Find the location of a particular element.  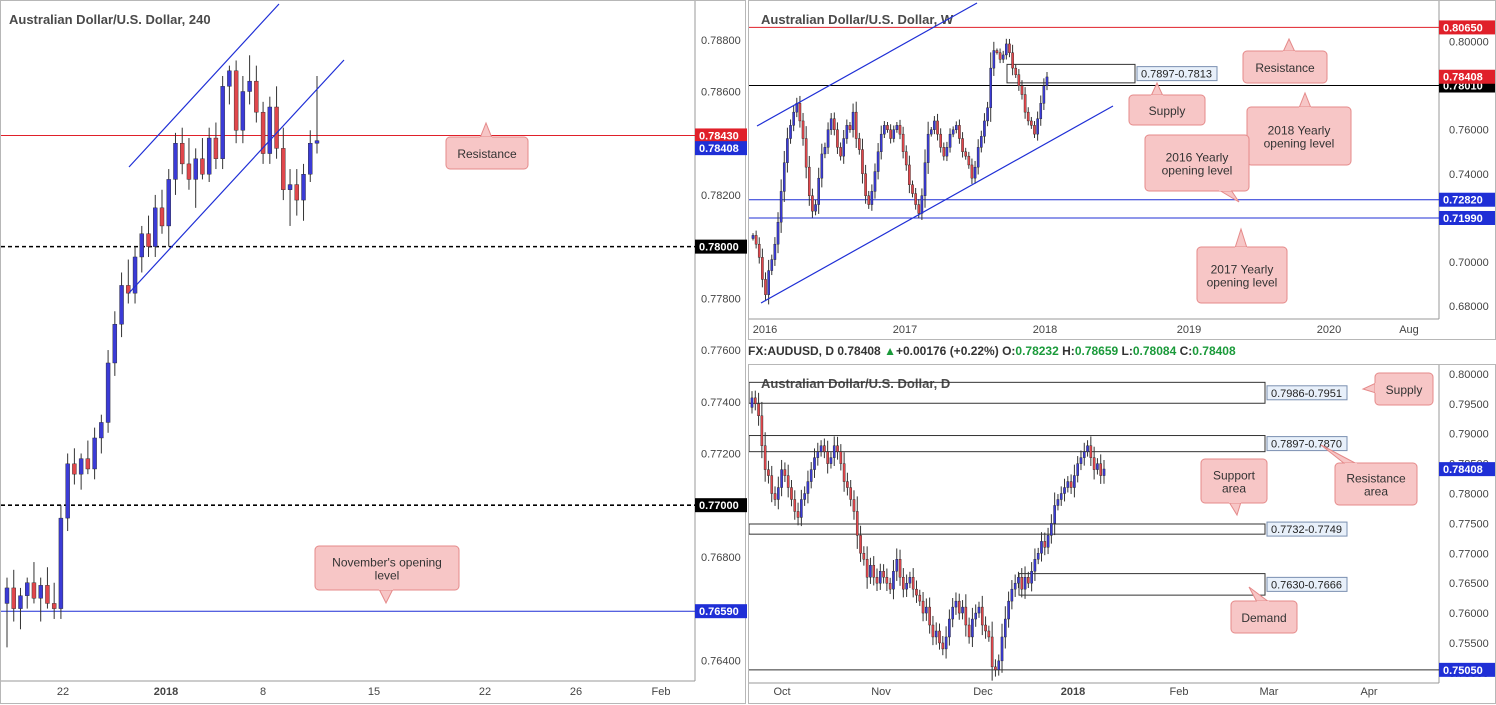

h4-level-tag: 0.76590 is located at coordinates (719, 612).